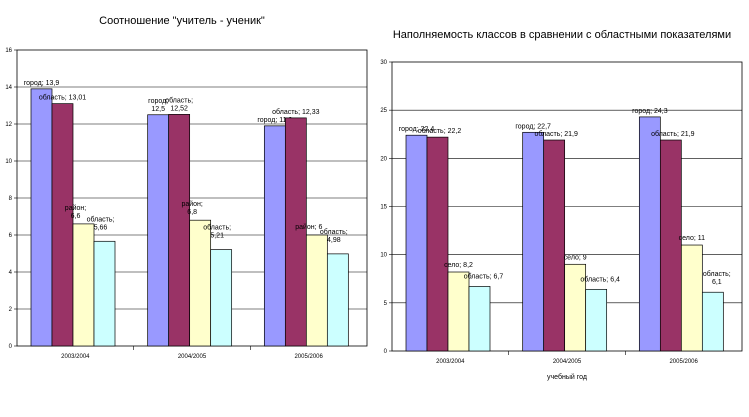  What do you see at coordinates (8, 125) in the screenshot?
I see `y-tick-label: 12` at bounding box center [8, 125].